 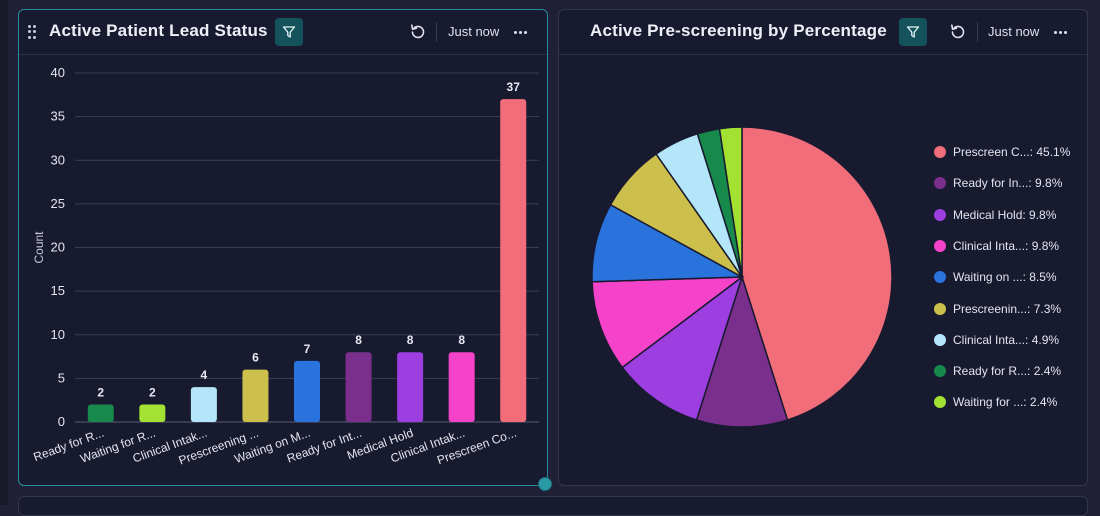 What do you see at coordinates (58, 334) in the screenshot?
I see `y-tick-label: 10` at bounding box center [58, 334].